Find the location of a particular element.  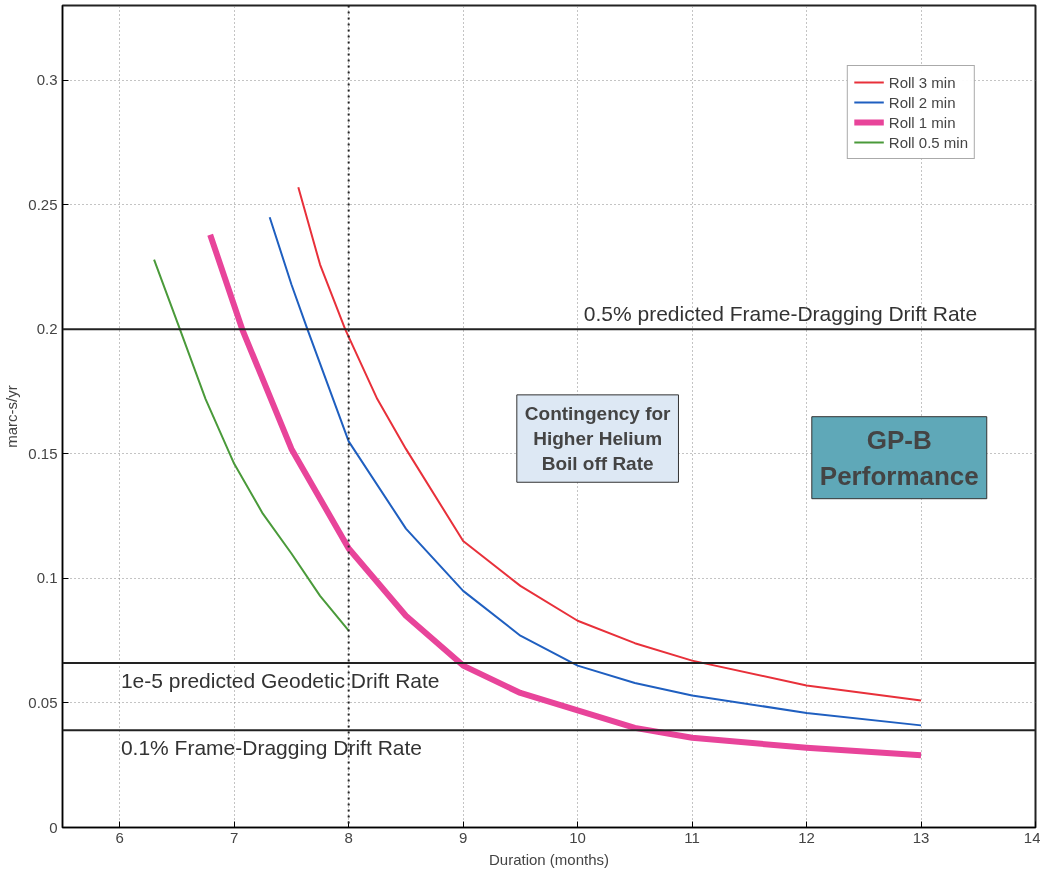

x-tick-label: 12 is located at coordinates (806, 837).